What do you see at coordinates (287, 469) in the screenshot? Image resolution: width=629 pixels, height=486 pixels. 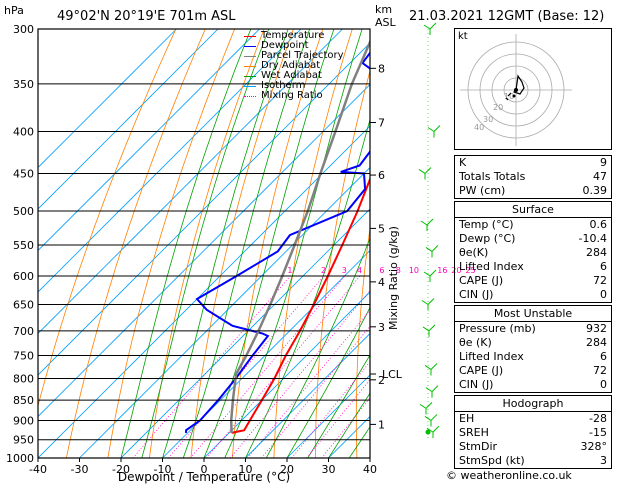 I see `temp-tick-label: 20` at bounding box center [287, 469].